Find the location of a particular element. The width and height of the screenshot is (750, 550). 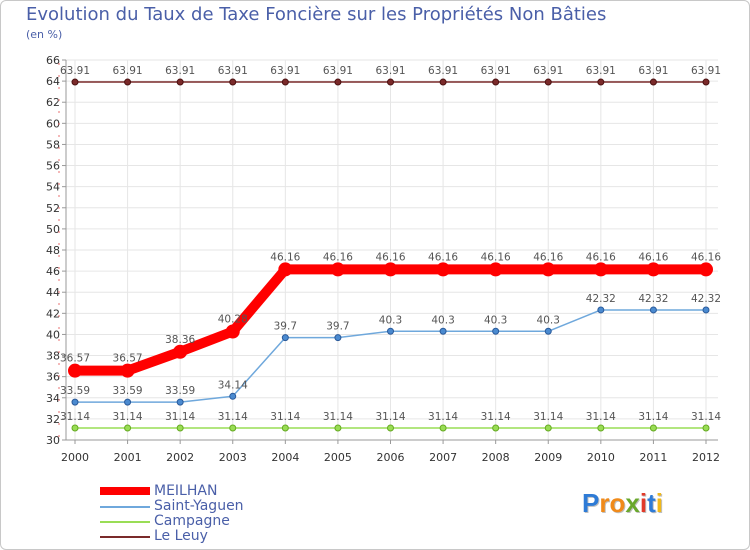

y-tick-label: 34 is located at coordinates (53, 398).